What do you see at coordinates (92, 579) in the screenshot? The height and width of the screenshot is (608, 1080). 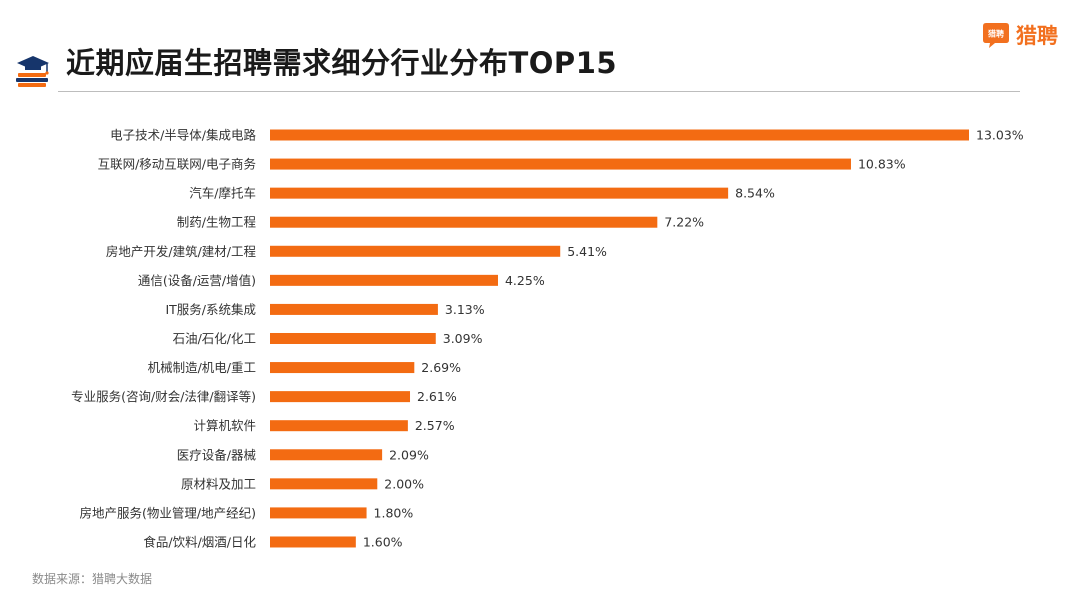 I see `data-source-note: 数据来源：猎聘大数据` at bounding box center [92, 579].